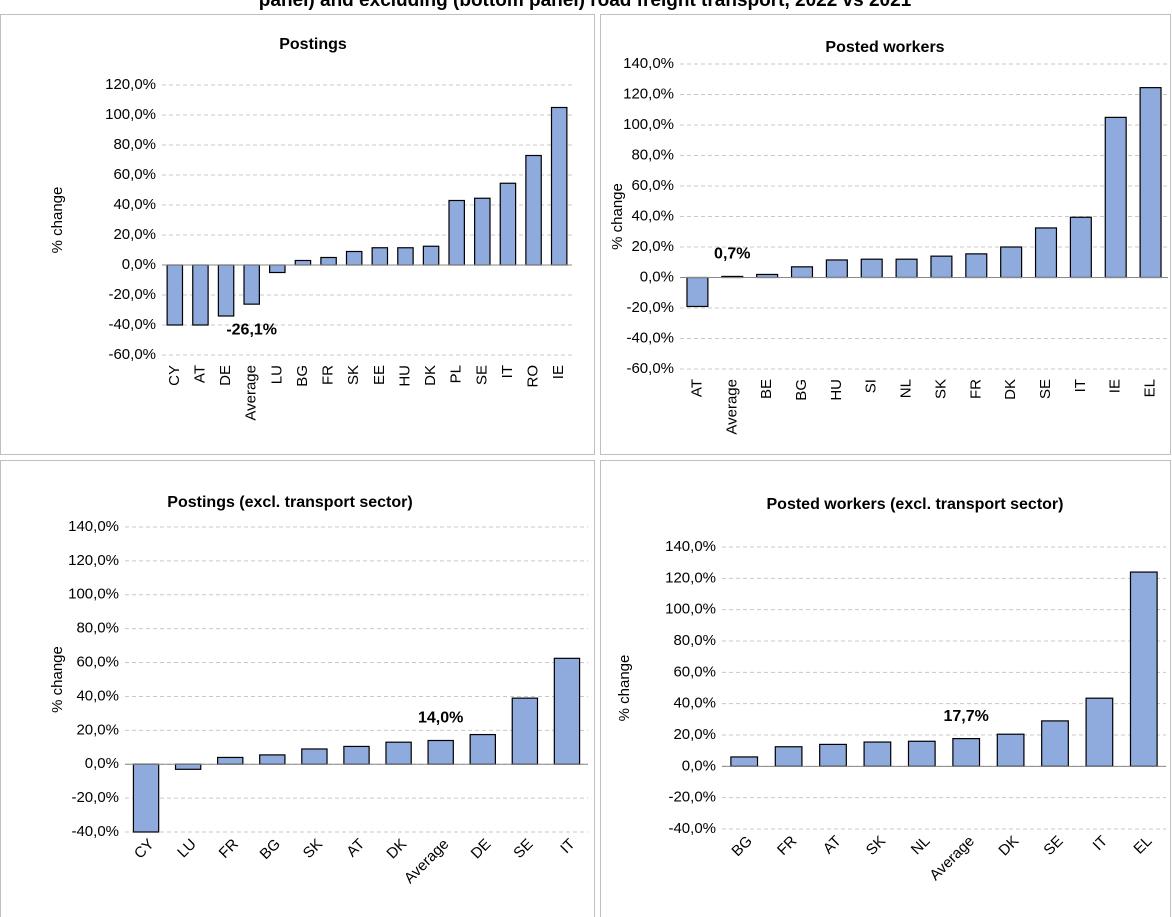 The height and width of the screenshot is (917, 1172). I want to click on x-tick-label: RO, so click(533, 376).